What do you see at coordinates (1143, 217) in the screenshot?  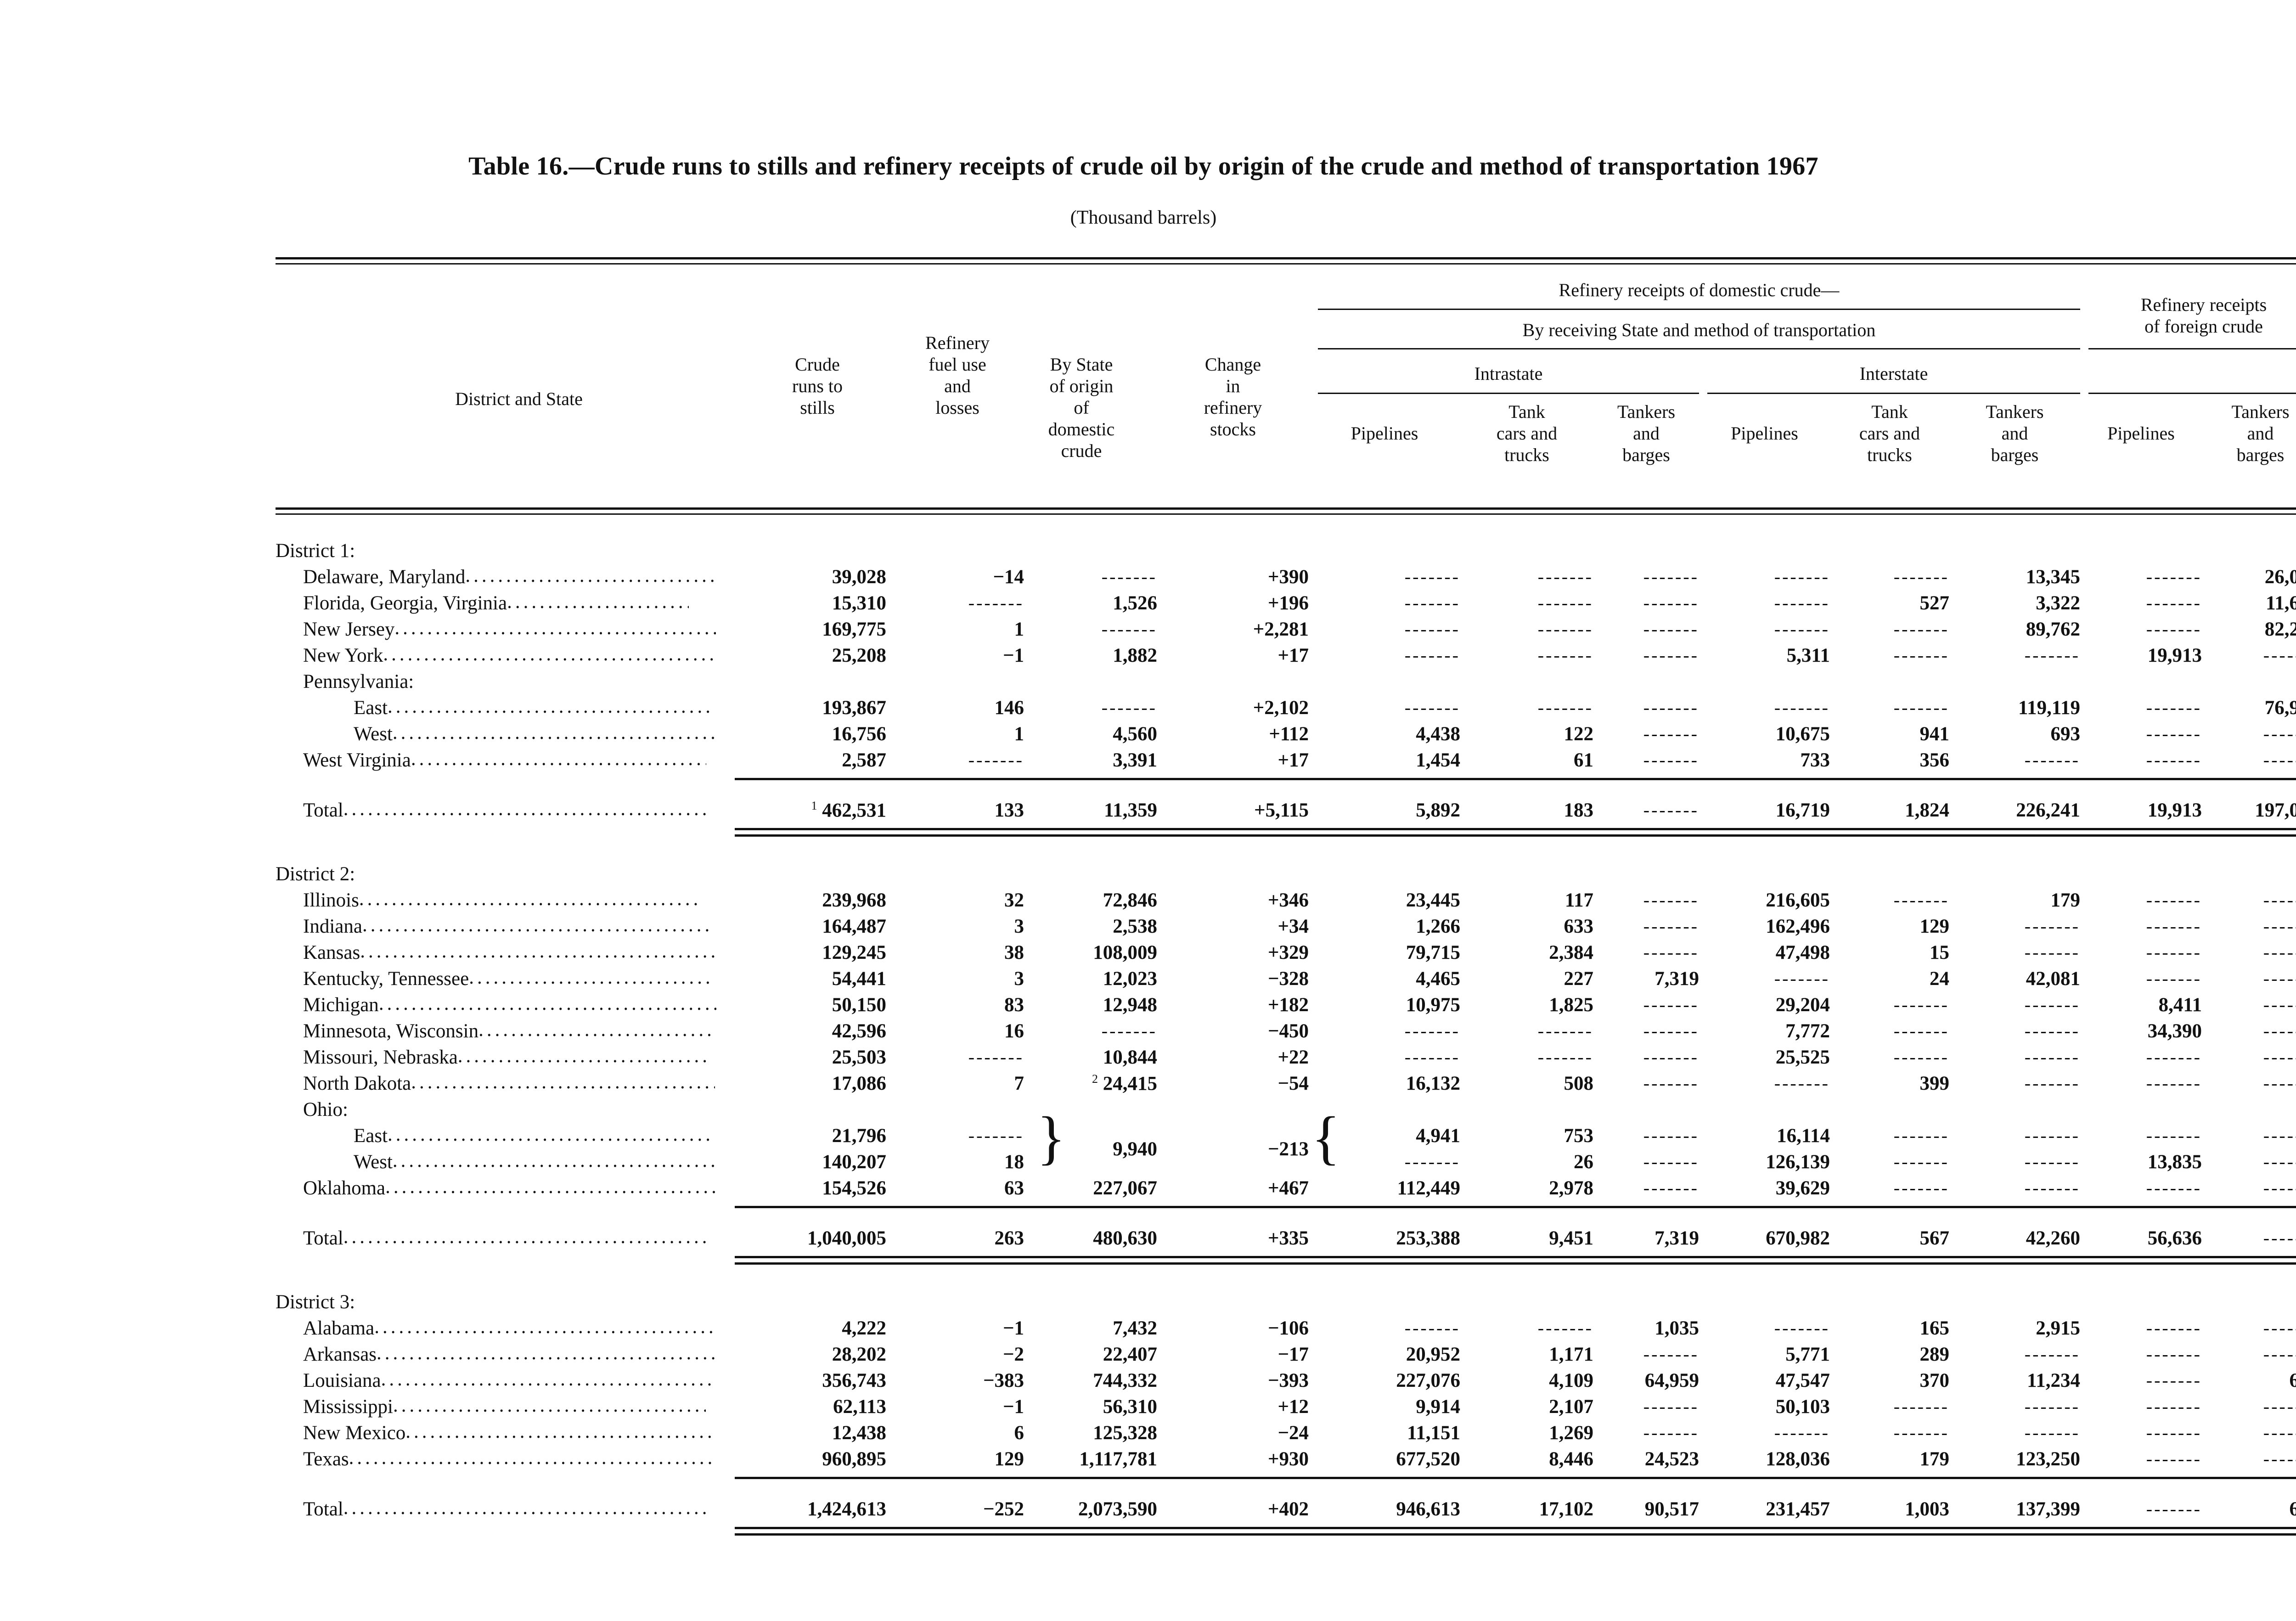 I see `table-units-subtitle: (Thousand barrels)` at bounding box center [1143, 217].